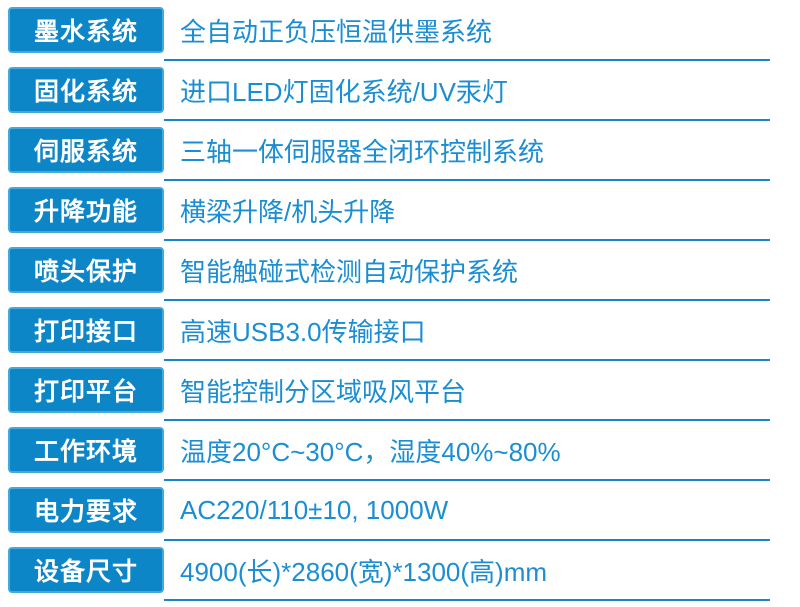 The image size is (800, 607). I want to click on spec-row: 伺服系统 三轴一体伺服器全闭环控制系统, so click(400, 157).